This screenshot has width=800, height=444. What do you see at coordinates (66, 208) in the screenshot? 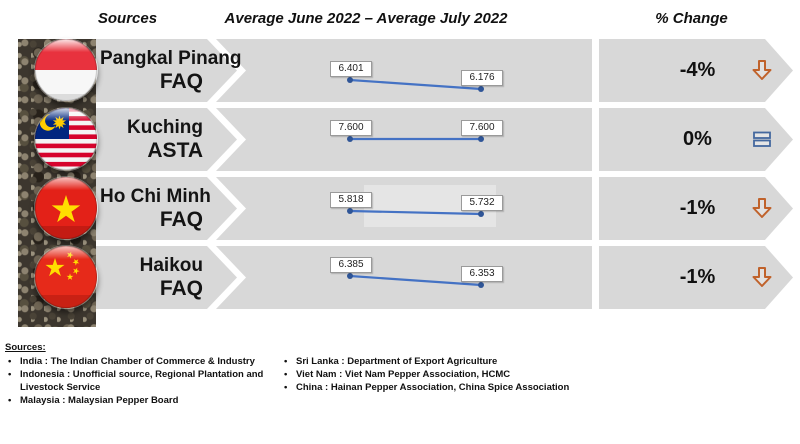
I see `vietnam-flag-icon` at bounding box center [66, 208].